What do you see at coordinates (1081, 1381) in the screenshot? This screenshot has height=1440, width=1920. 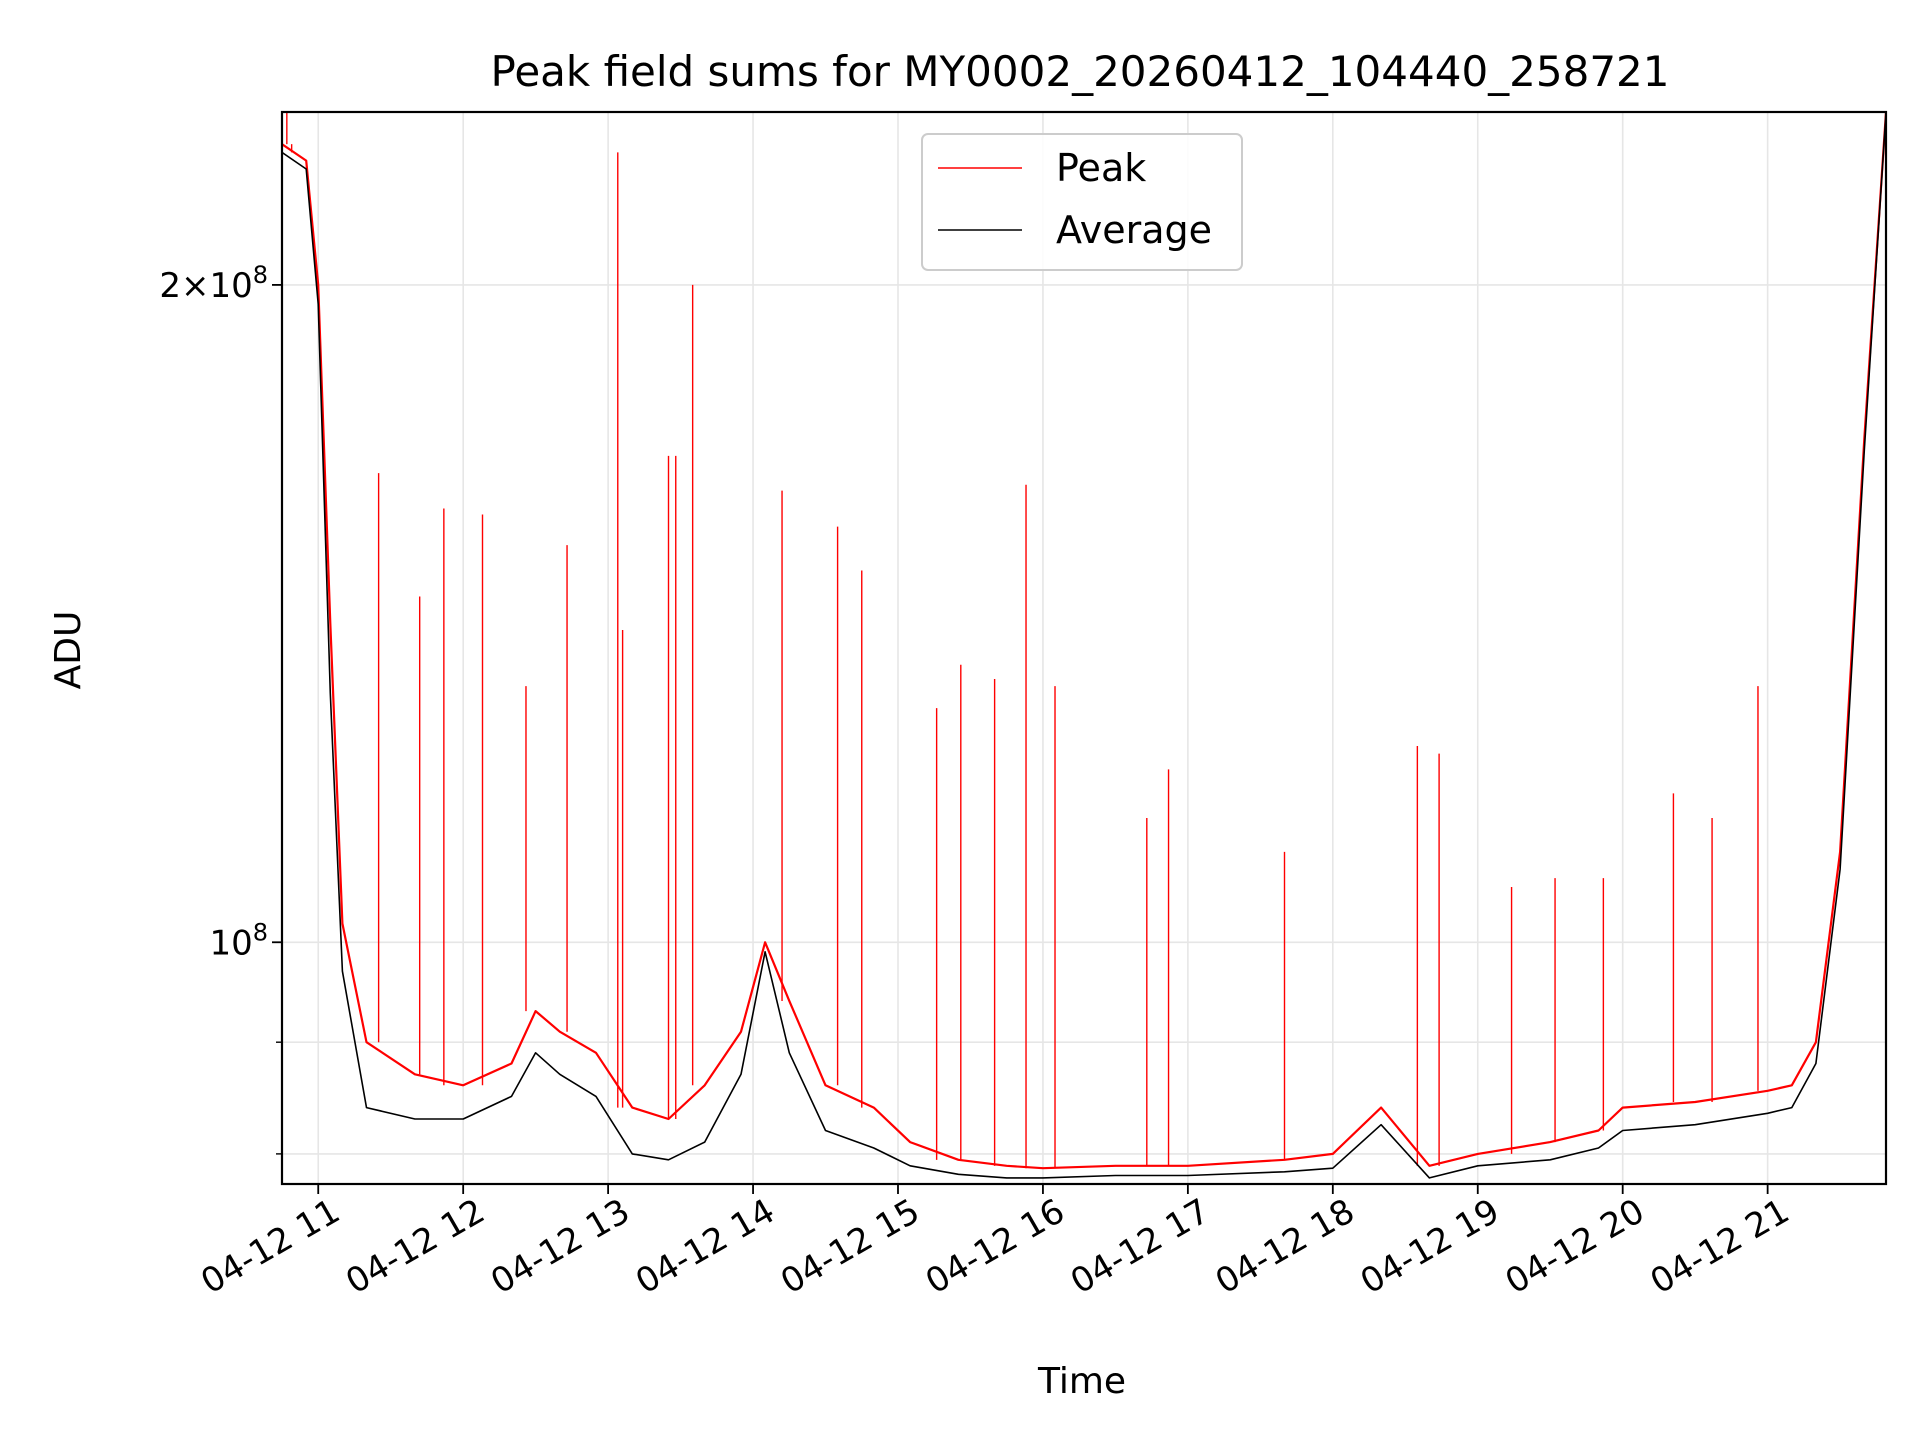 I see `x-axis-label: Time` at bounding box center [1081, 1381].